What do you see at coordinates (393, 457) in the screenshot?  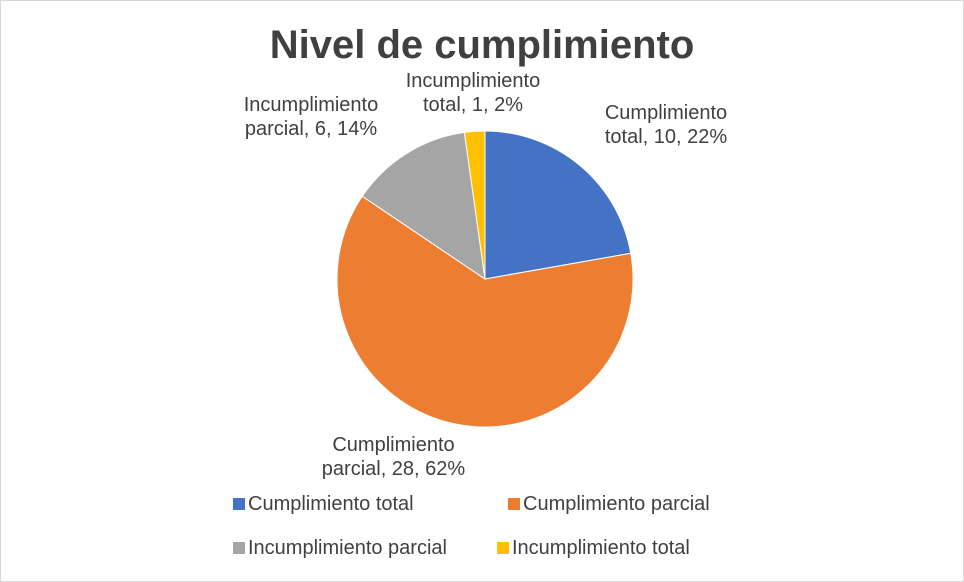 I see `data-label: Cumplimiento parcial, 28, 62%` at bounding box center [393, 457].